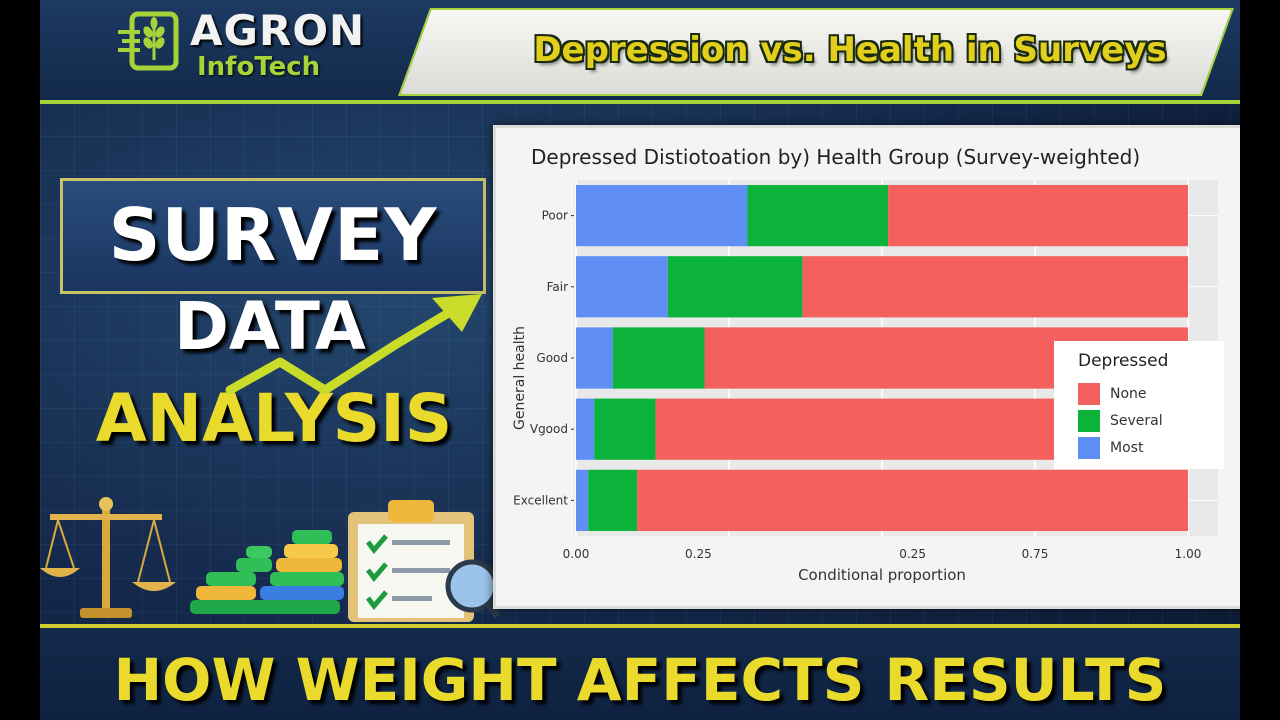 The height and width of the screenshot is (720, 1280). Describe the element at coordinates (640, 680) in the screenshot. I see `footer-text: HOW WEIGHT AFFECTS RESULTS` at that location.